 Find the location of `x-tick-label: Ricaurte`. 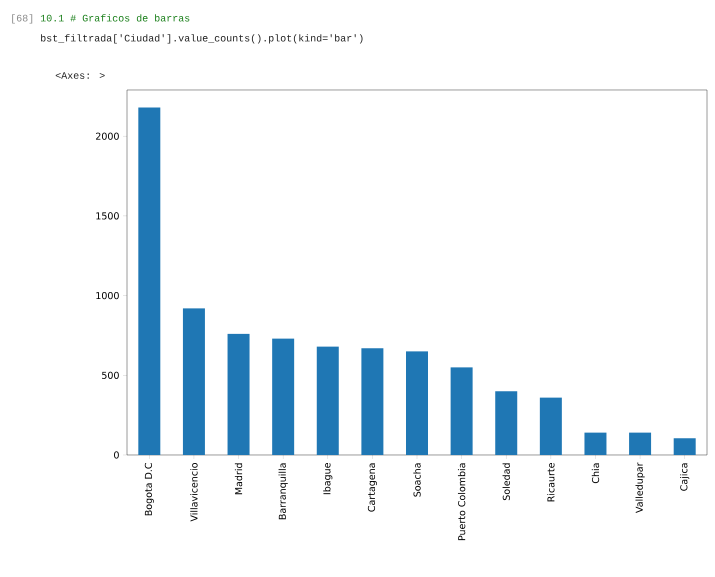

x-tick-label: Ricaurte is located at coordinates (551, 482).